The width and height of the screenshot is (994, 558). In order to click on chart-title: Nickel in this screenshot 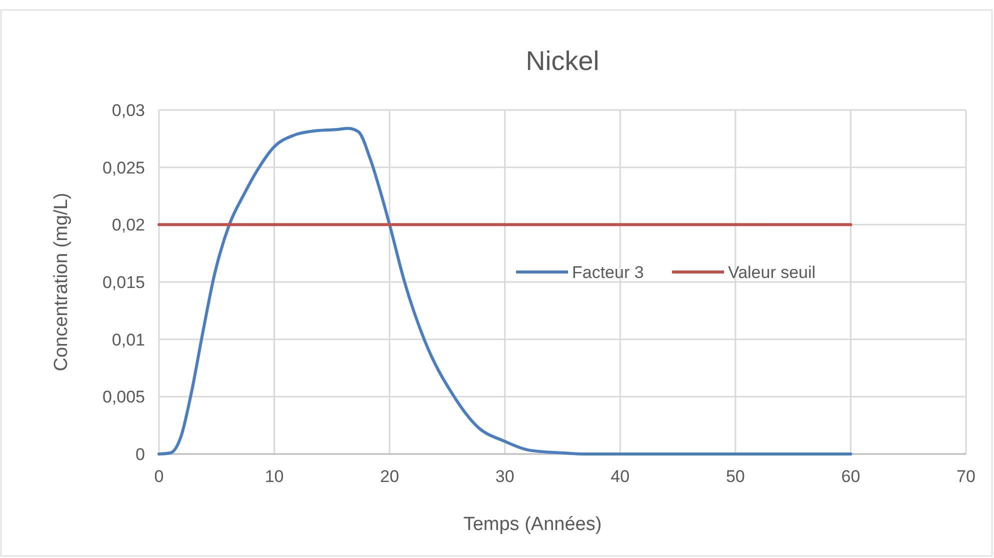, I will do `click(563, 61)`.